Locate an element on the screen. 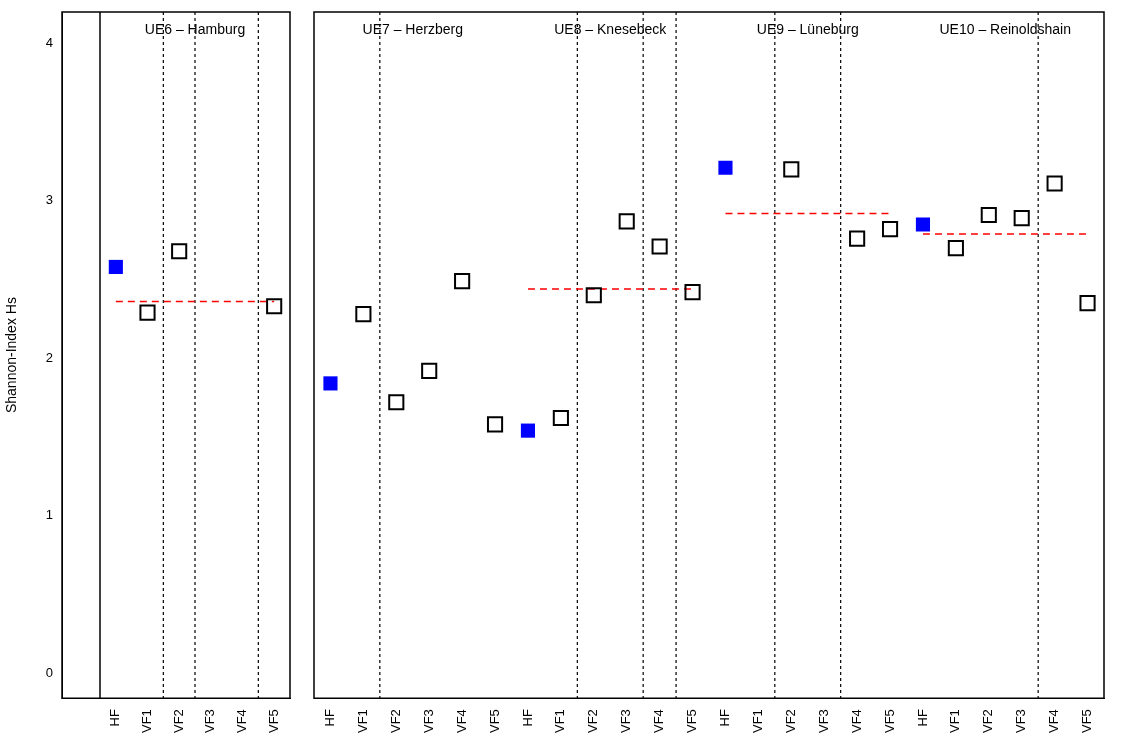  y-axis-title: Shannon-Index Hs is located at coordinates (11, 355).